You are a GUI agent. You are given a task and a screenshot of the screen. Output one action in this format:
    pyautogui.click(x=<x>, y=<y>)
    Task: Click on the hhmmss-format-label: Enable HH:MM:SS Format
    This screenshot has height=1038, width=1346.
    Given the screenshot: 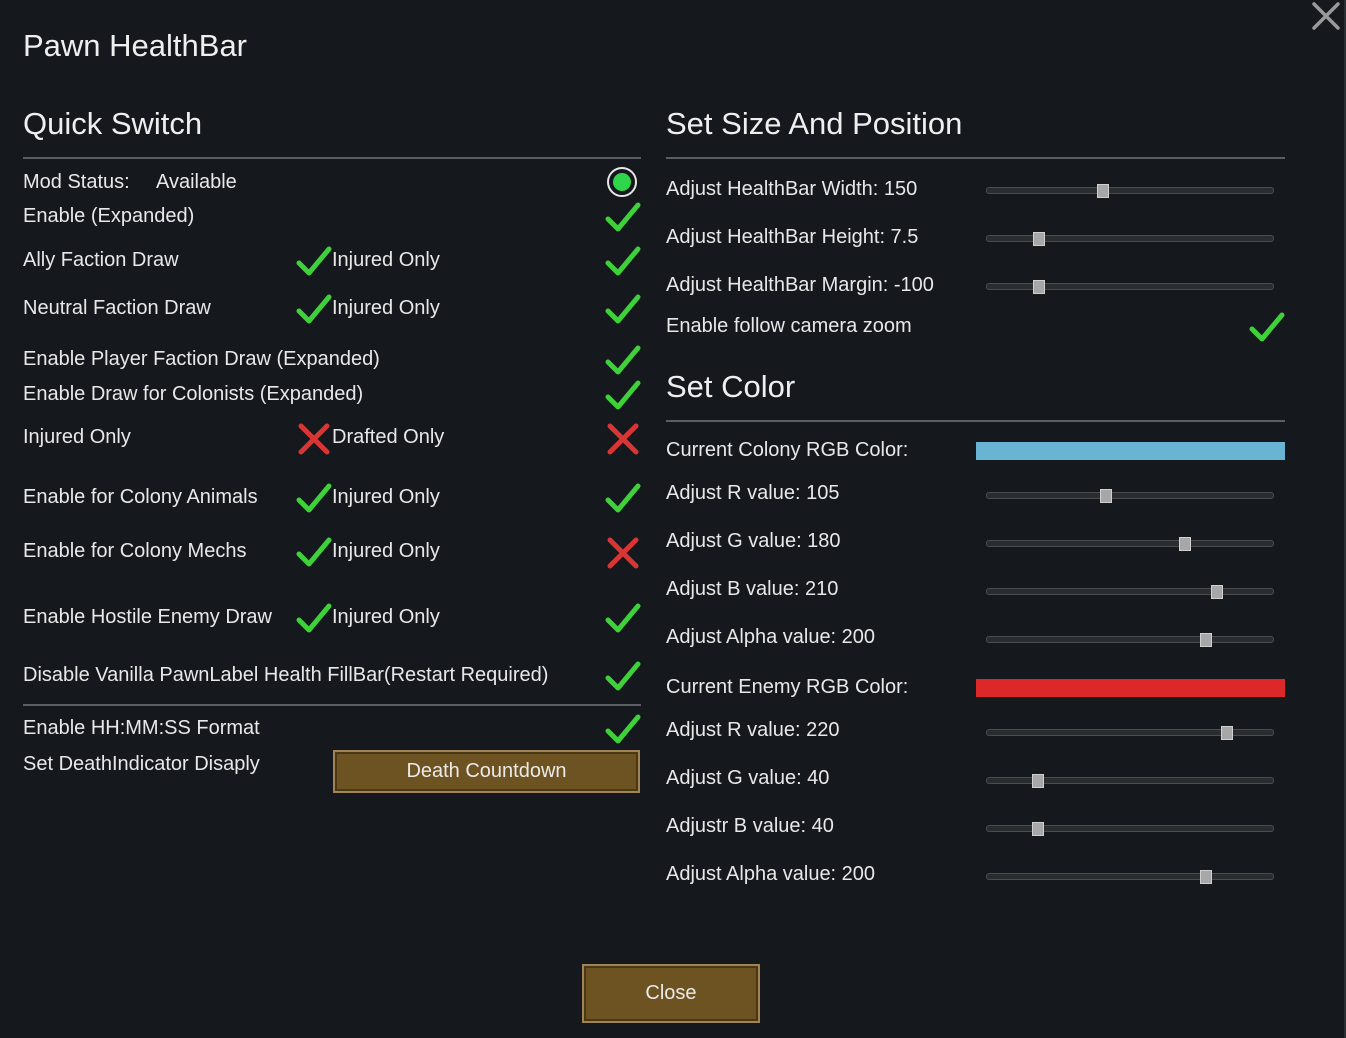 What is the action you would take?
    pyautogui.click(x=141, y=728)
    